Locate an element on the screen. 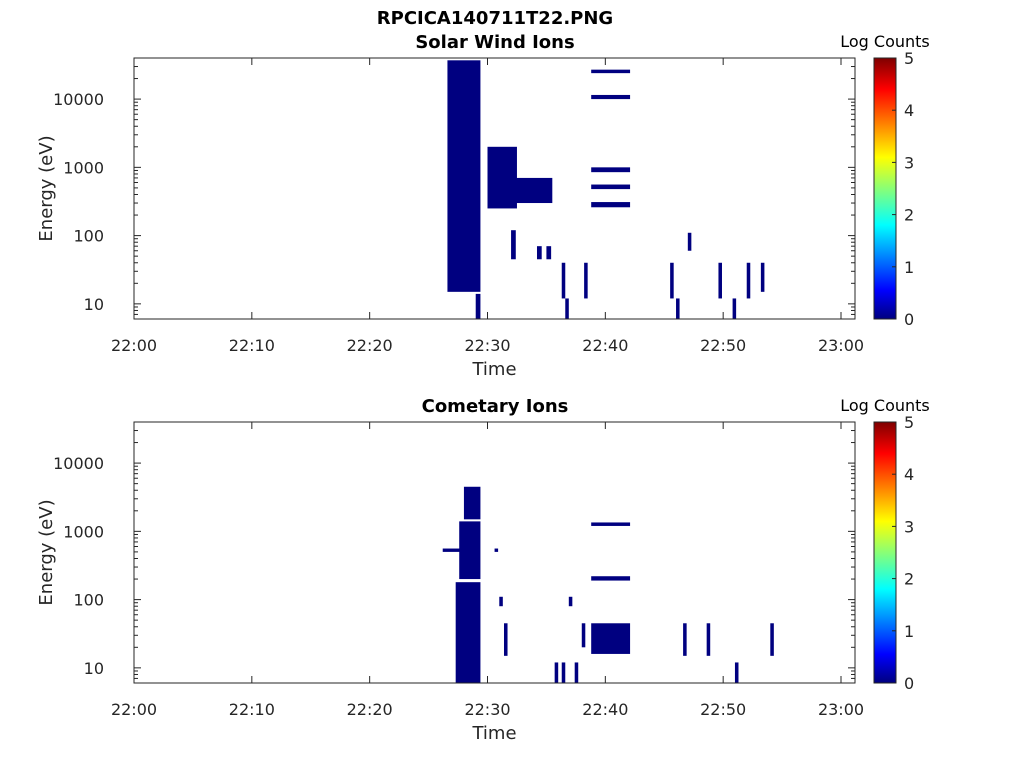 The height and width of the screenshot is (768, 1024). figure-title: RPCICA140711T22.PNG is located at coordinates (495, 18).